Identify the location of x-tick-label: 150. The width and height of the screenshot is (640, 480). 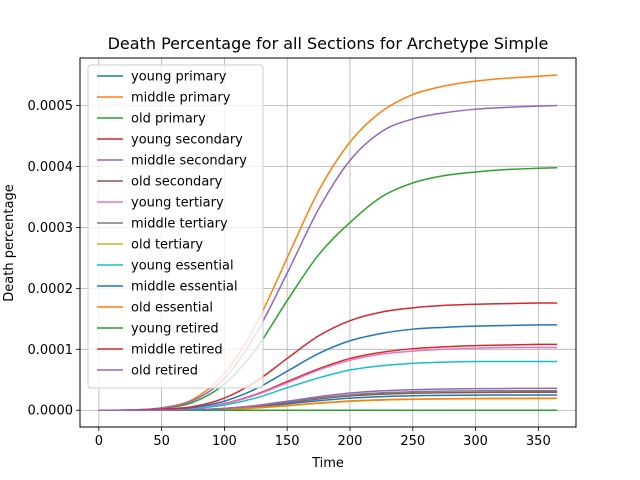
(287, 441).